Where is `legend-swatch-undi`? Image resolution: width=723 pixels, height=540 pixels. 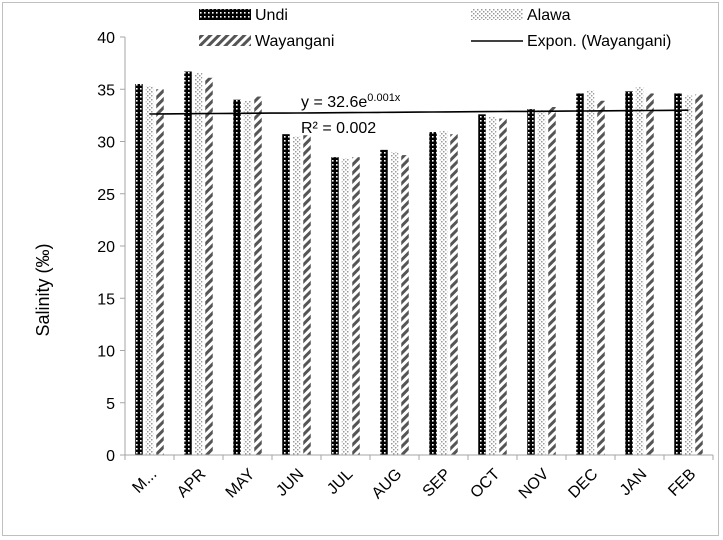 legend-swatch-undi is located at coordinates (225, 14).